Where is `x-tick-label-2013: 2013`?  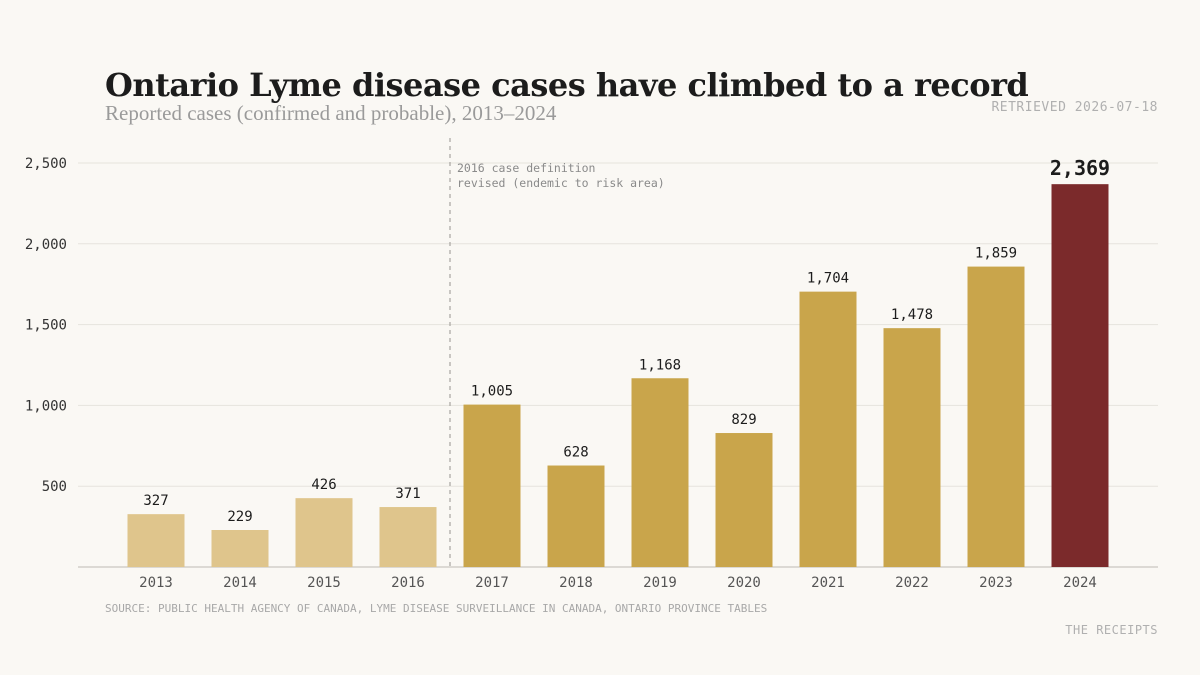 x-tick-label-2013: 2013 is located at coordinates (156, 583).